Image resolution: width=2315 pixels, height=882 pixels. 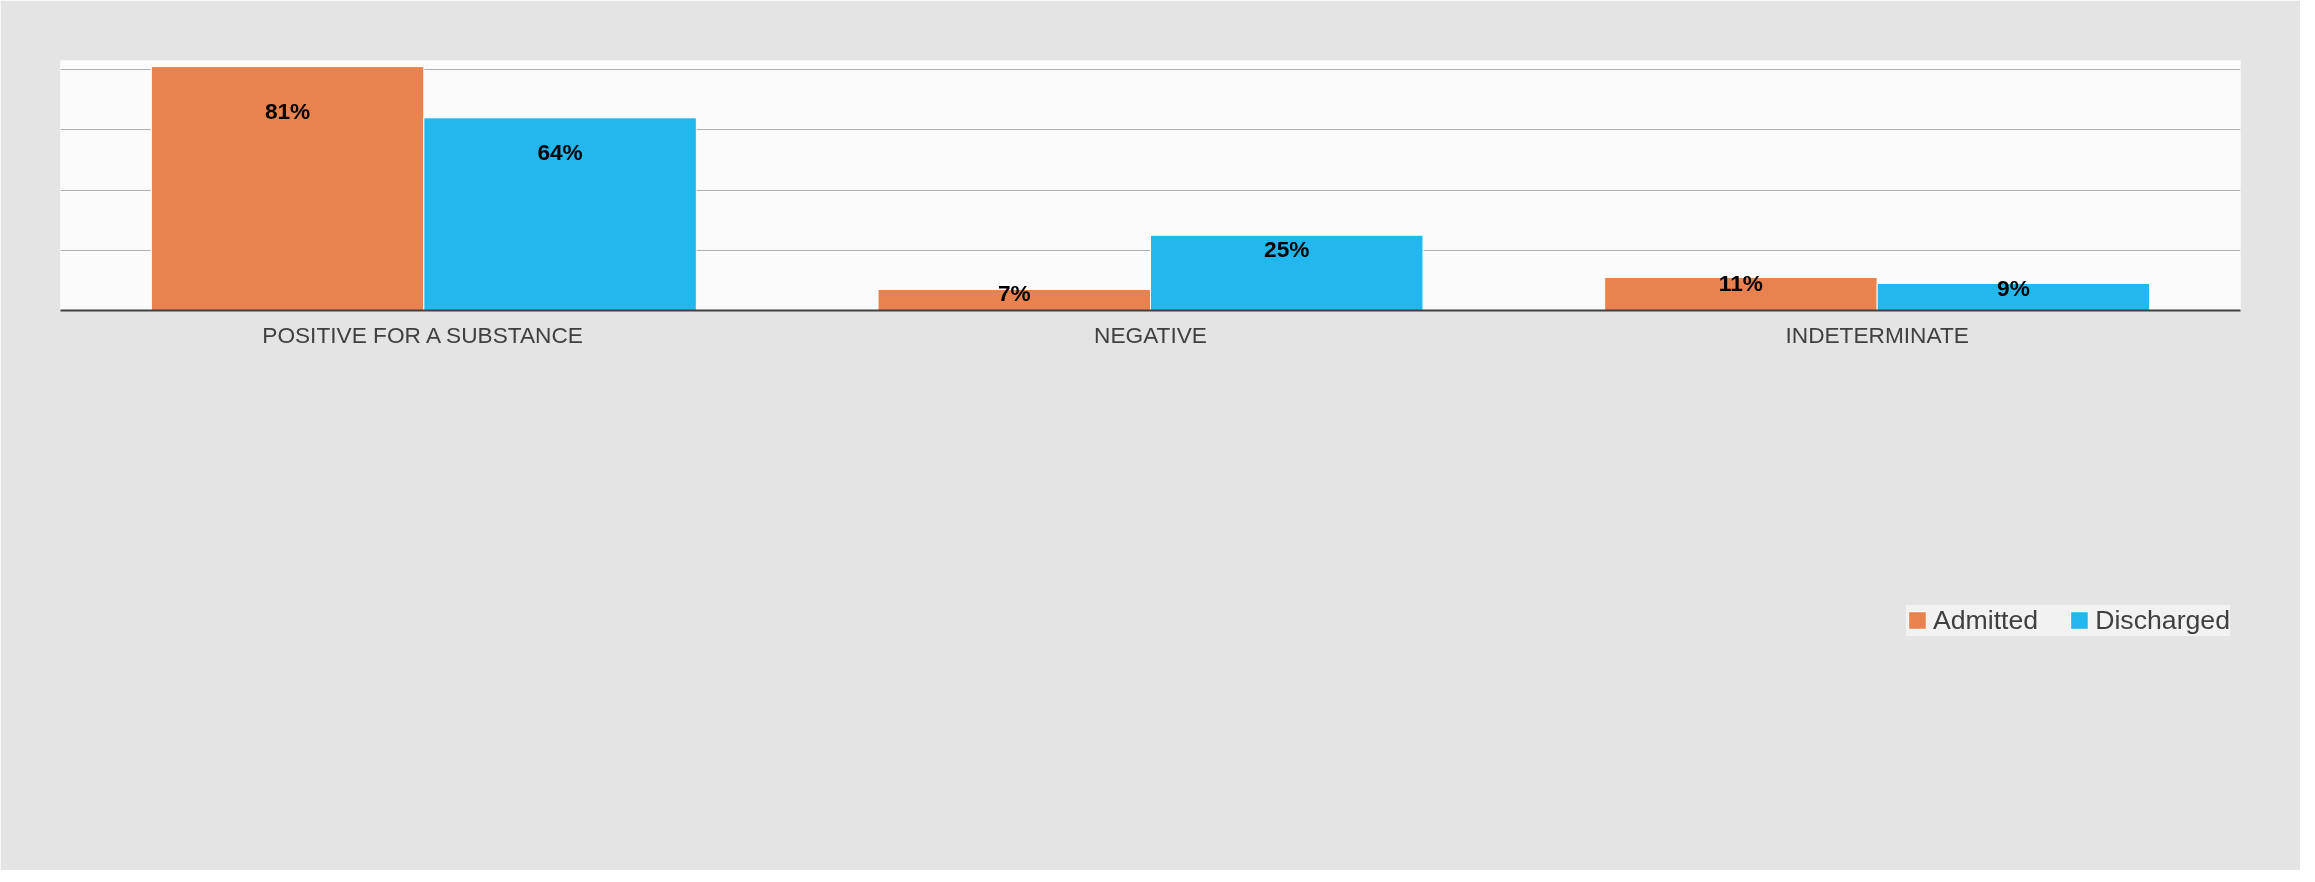 What do you see at coordinates (1287, 248) in the screenshot?
I see `data-label: 25%` at bounding box center [1287, 248].